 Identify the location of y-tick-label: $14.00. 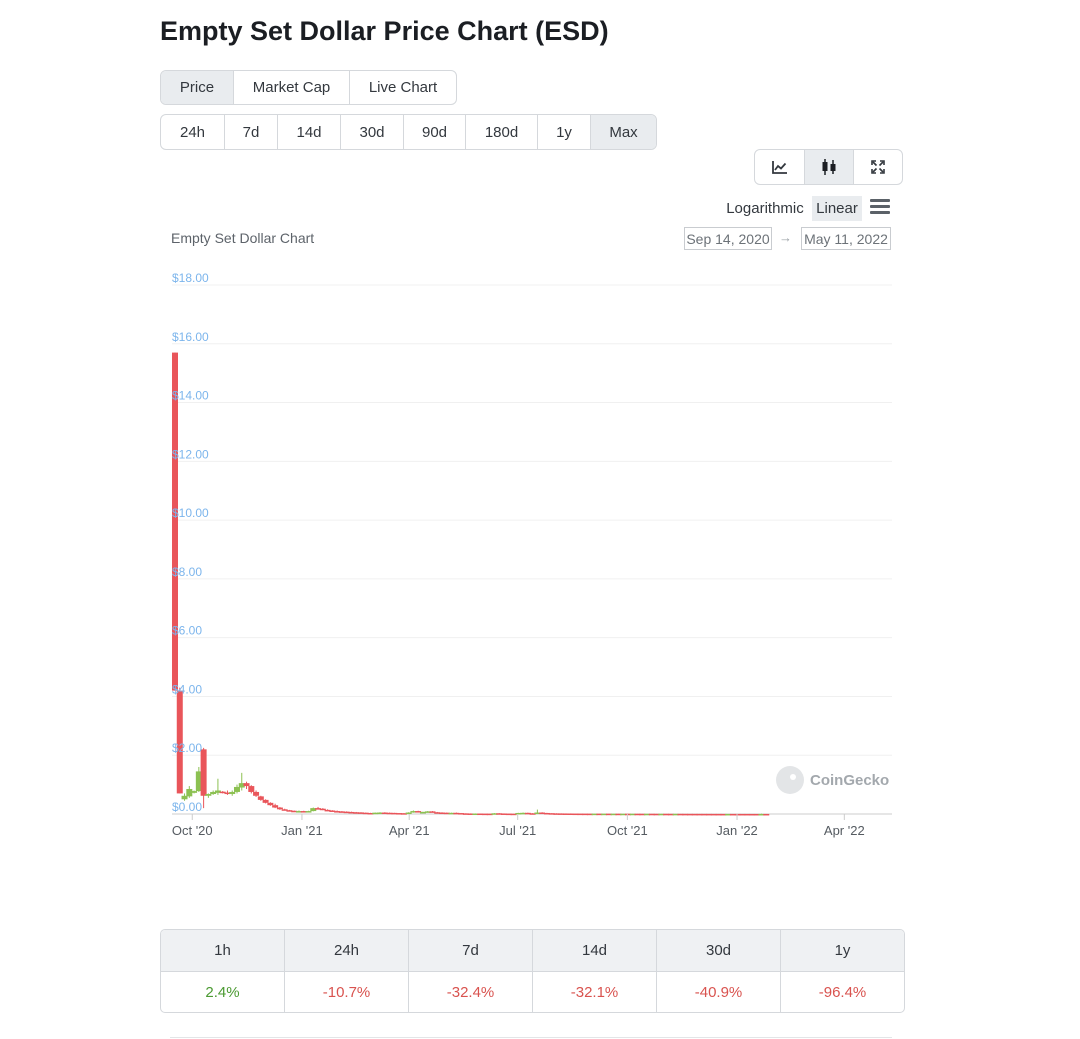
(190, 396).